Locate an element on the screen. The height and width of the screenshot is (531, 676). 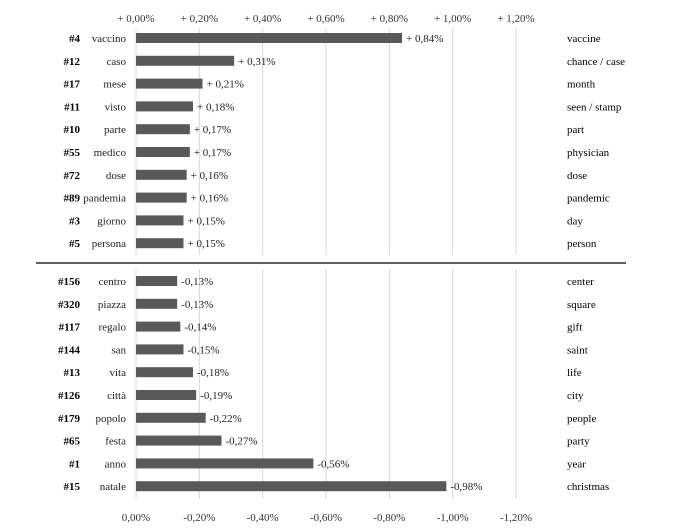
translation-label: saint is located at coordinates (577, 350).